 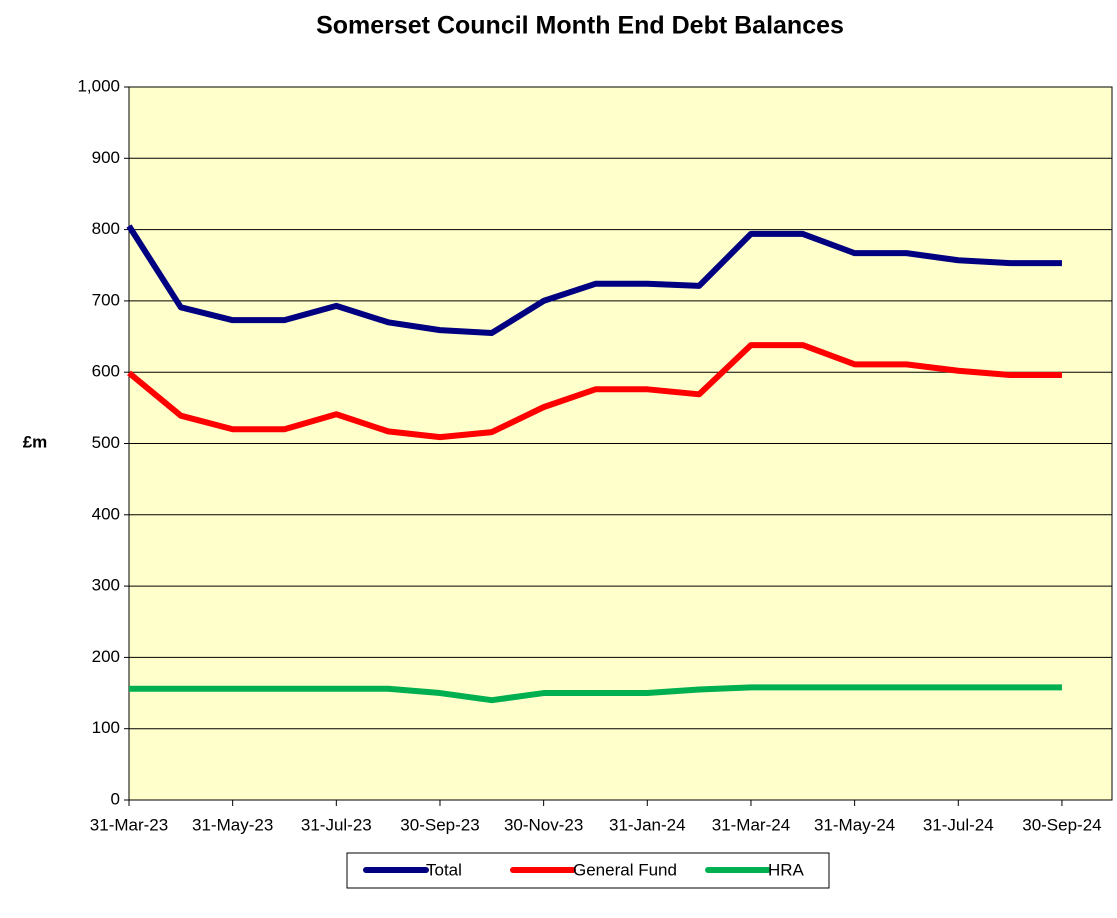 I want to click on x-tick-label: 31-May-24, so click(x=854, y=824).